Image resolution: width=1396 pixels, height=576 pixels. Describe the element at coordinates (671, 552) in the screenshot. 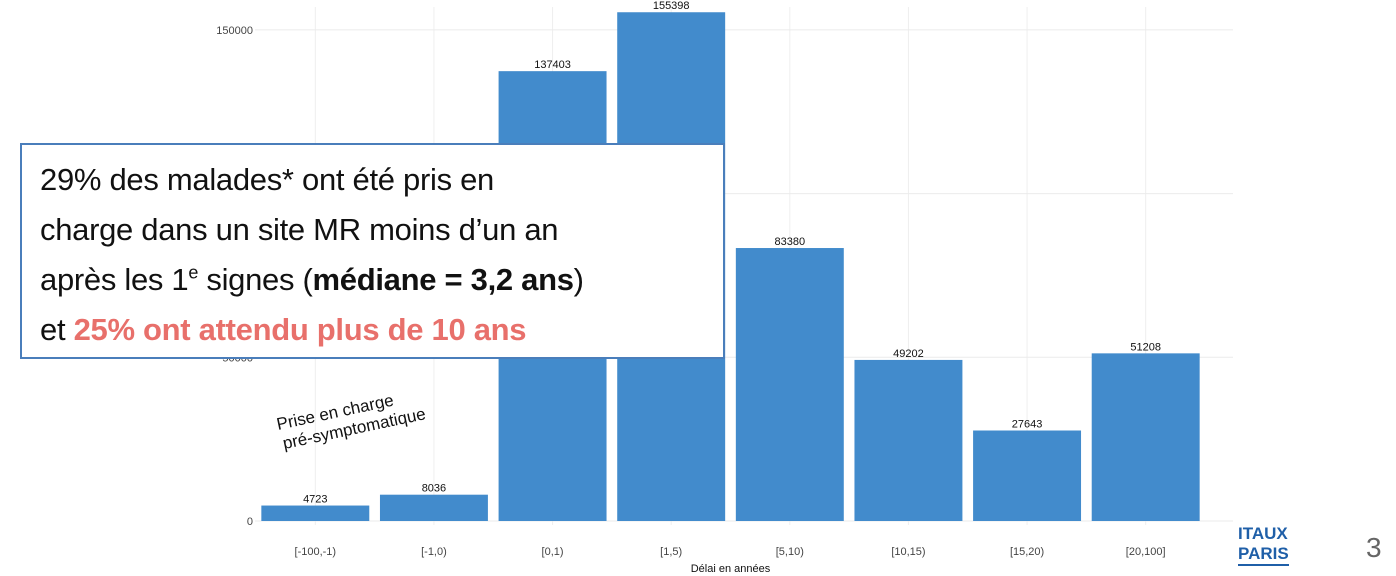

I see `x-tick-label: [1,5)` at that location.